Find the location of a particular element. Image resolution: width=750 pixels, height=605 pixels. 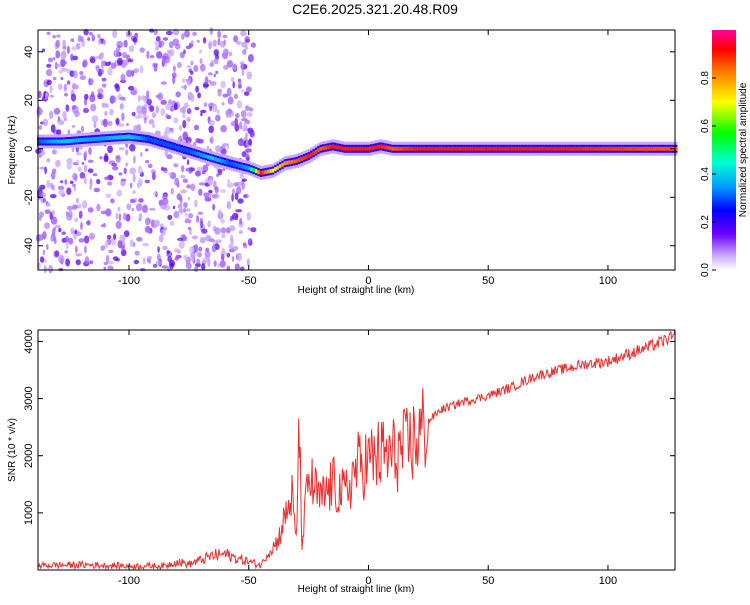

colorbar-gradient is located at coordinates (724, 150).